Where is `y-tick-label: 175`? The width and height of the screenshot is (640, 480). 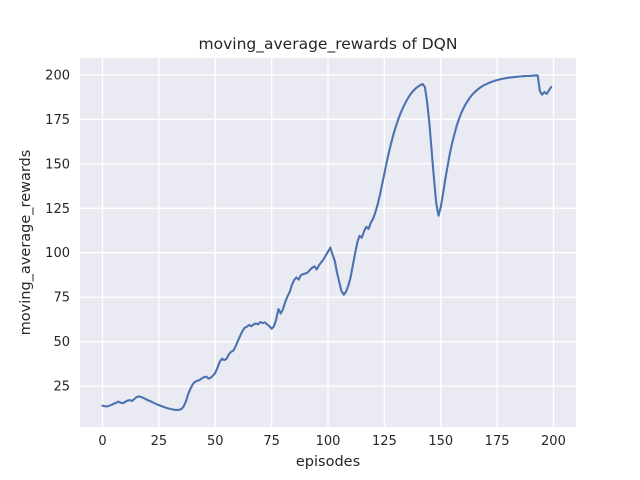 y-tick-label: 175 is located at coordinates (57, 120).